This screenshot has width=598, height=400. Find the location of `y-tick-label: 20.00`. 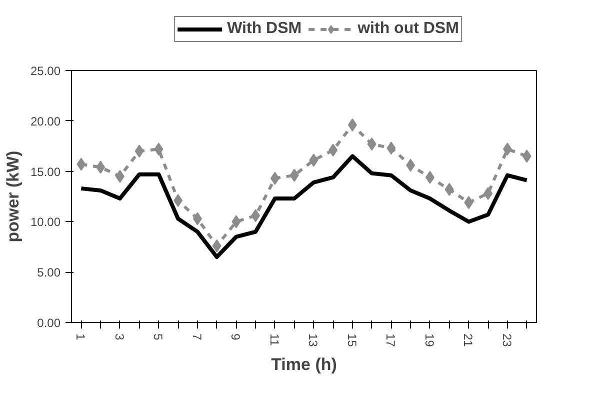

y-tick-label: 20.00 is located at coordinates (45, 121).